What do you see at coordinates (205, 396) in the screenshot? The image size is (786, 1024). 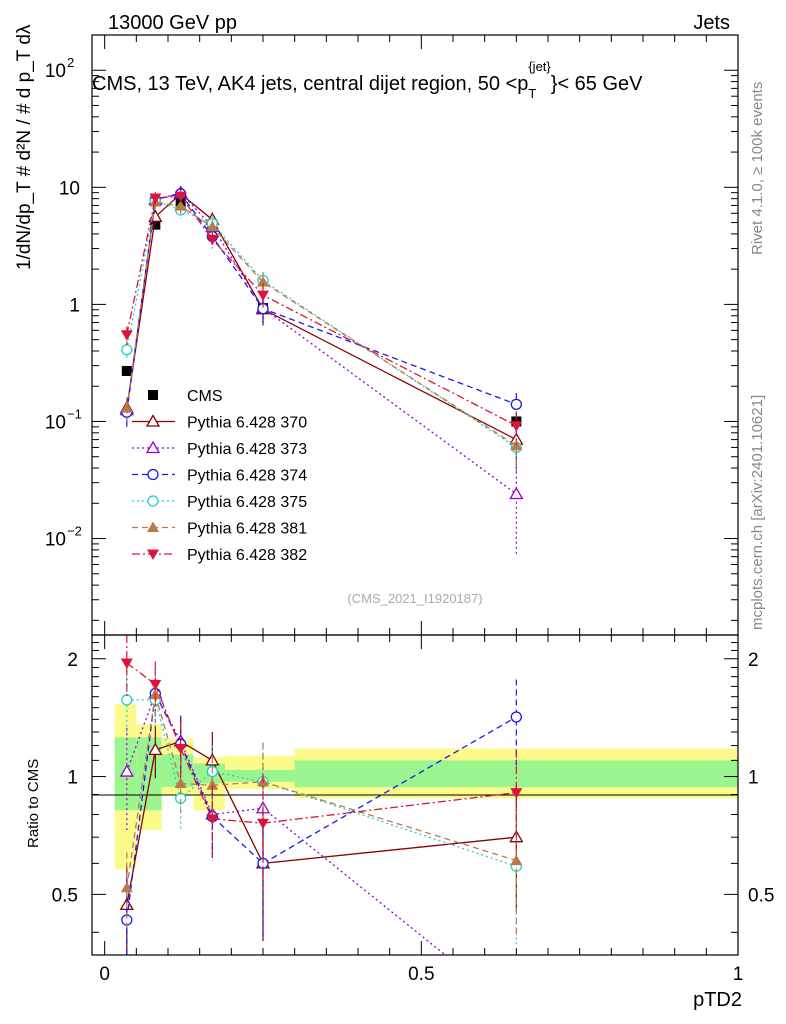 I see `legend-label: CMS` at bounding box center [205, 396].